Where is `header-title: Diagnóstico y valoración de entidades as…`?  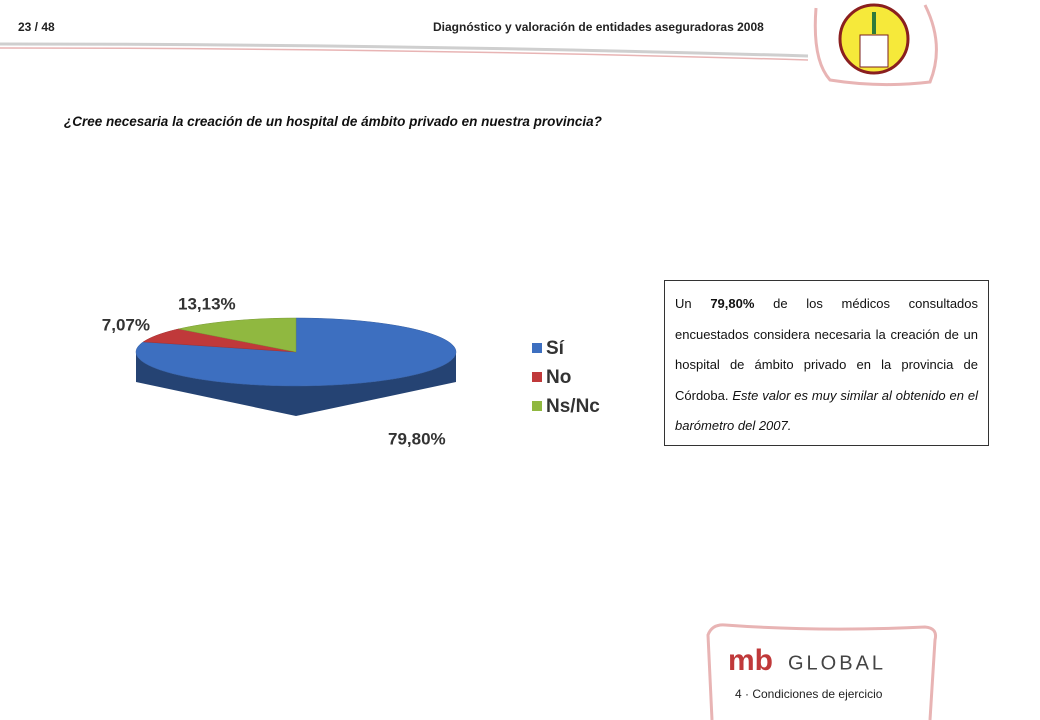 header-title: Diagnóstico y valoración de entidades as… is located at coordinates (598, 27).